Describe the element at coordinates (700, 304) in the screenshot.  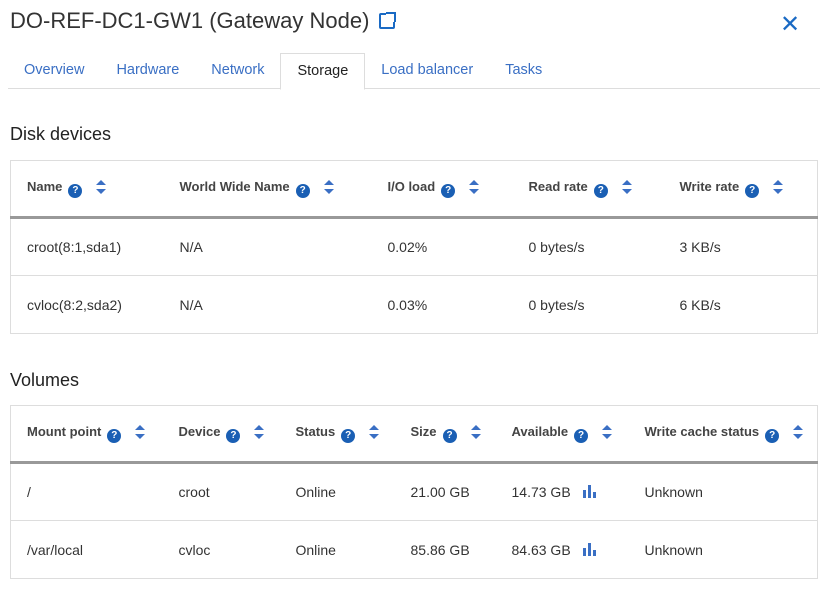
I see `cell-value: 6 KB/s` at that location.